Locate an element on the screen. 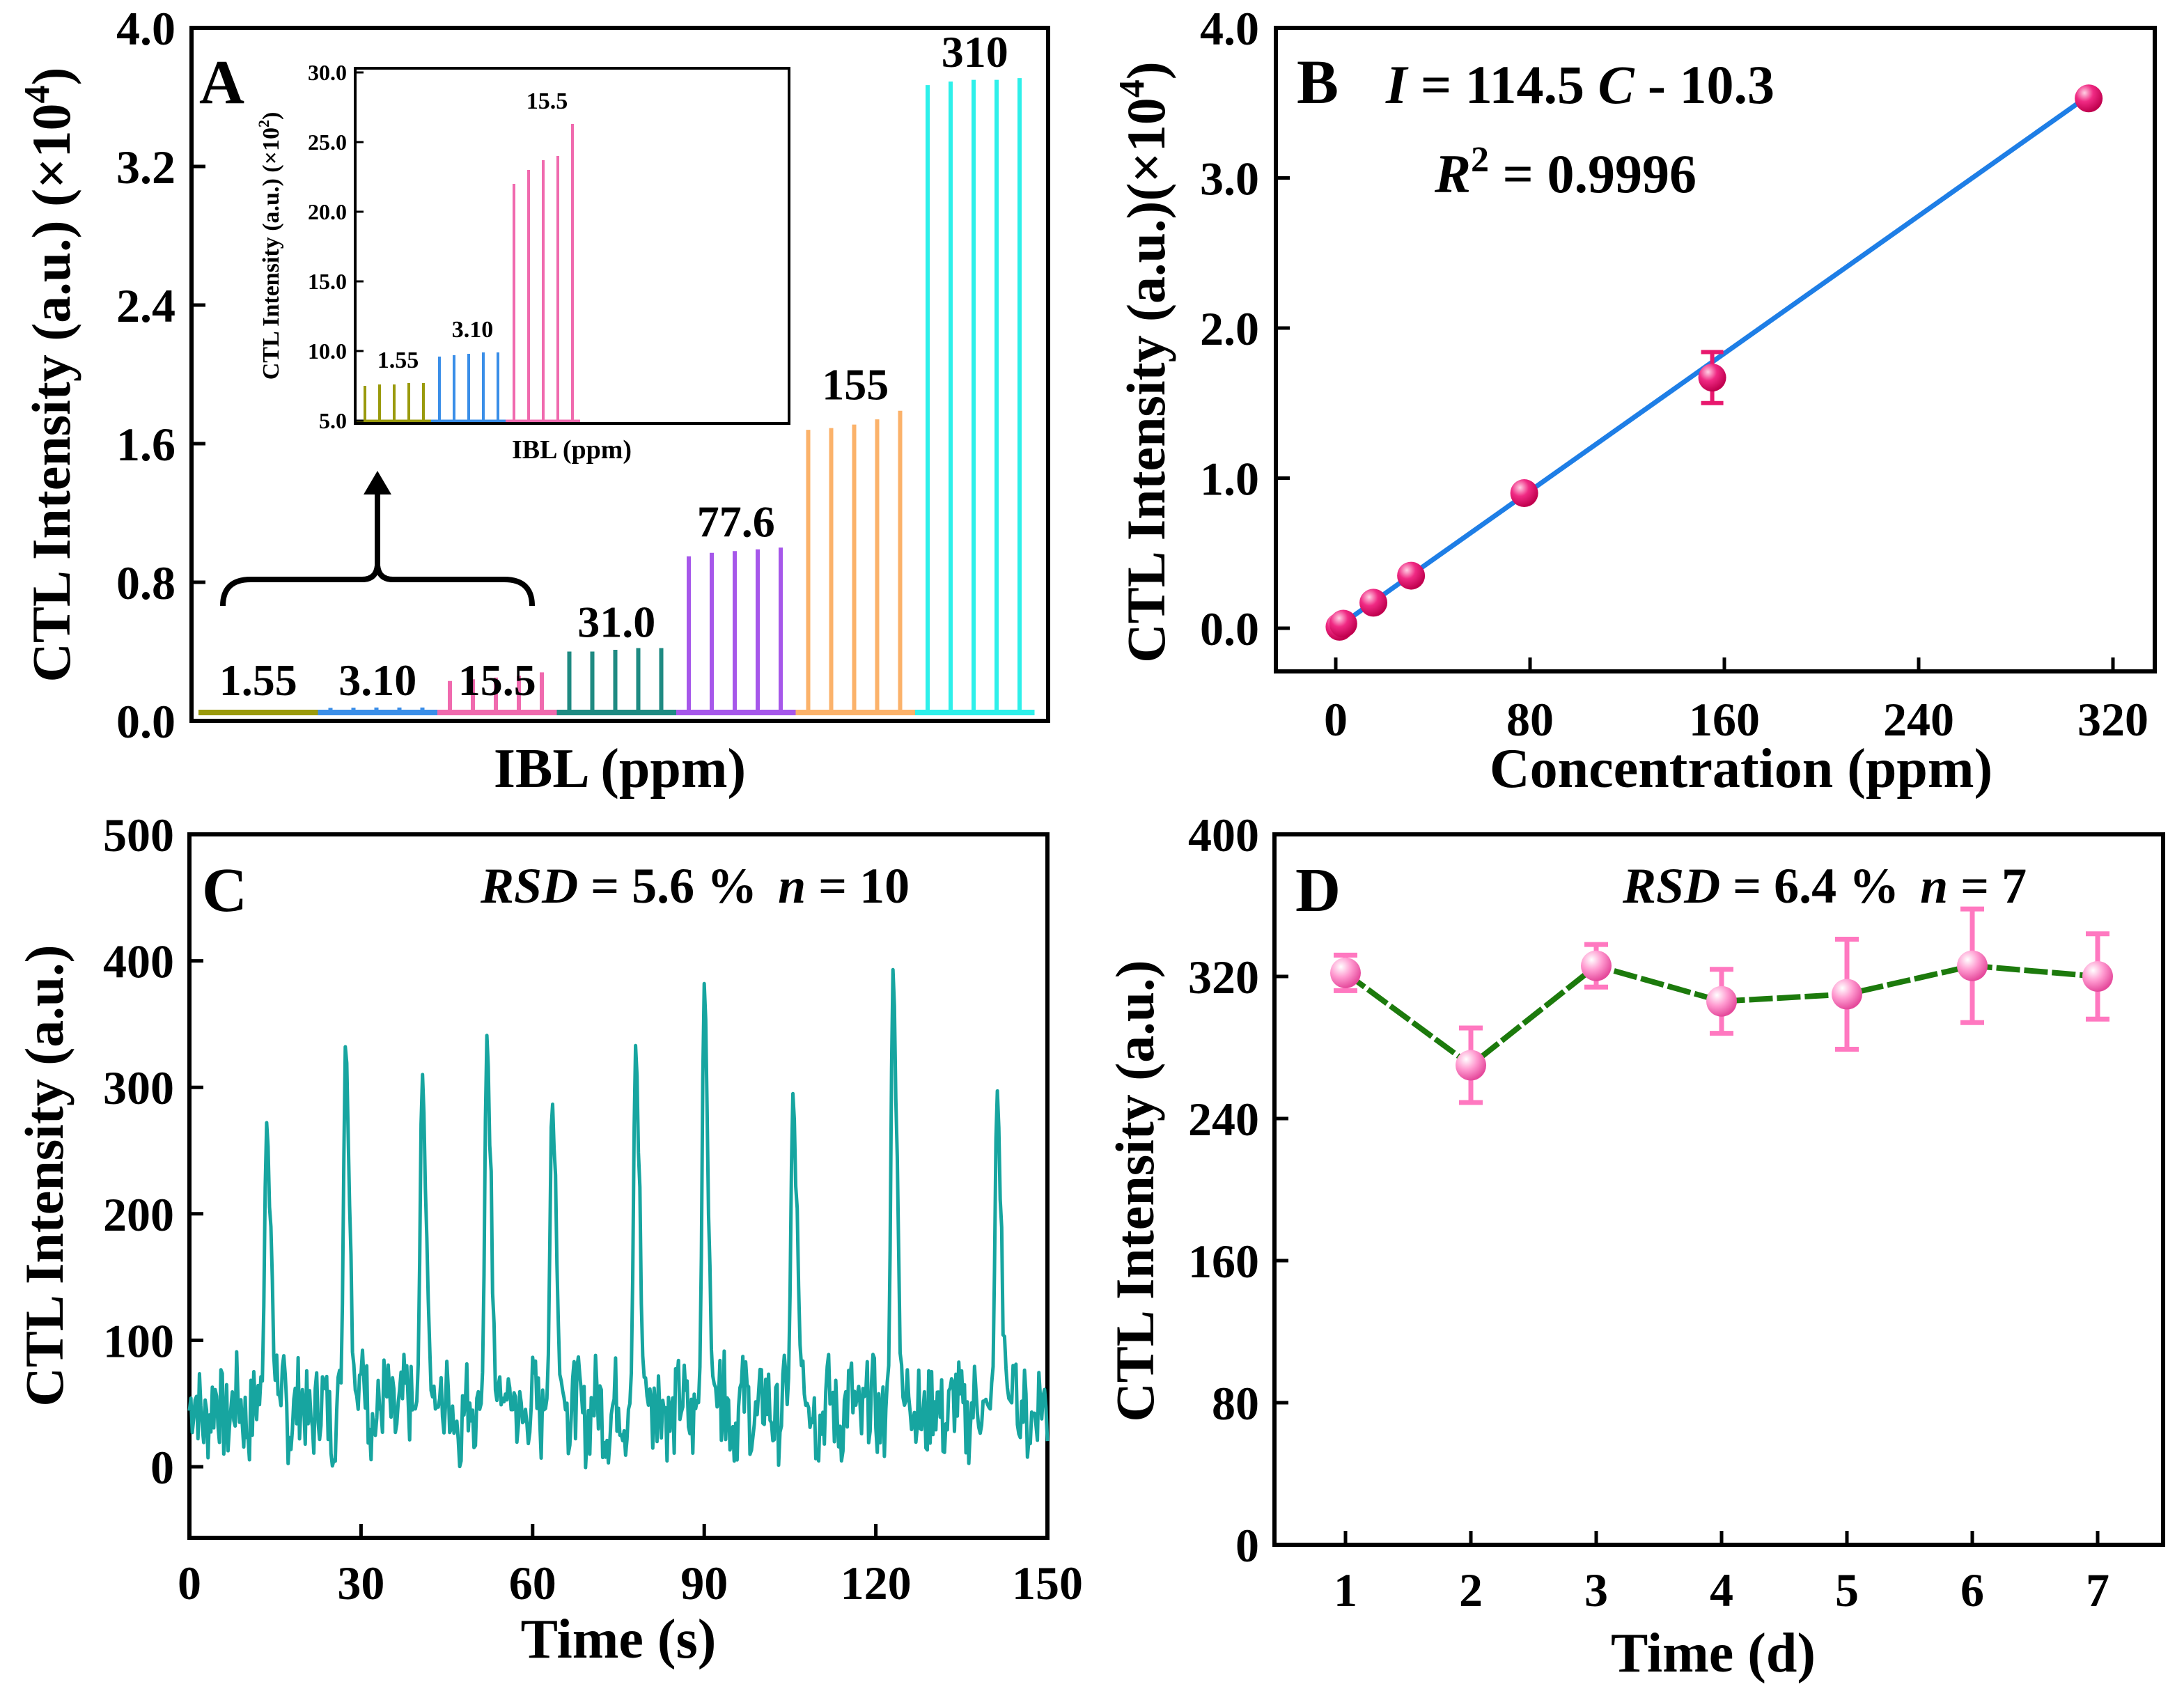 The height and width of the screenshot is (1698, 2184). panel-a-group-labels: 1.55 3.10 15.5 31.0 77.6 155 310 is located at coordinates (613, 366).